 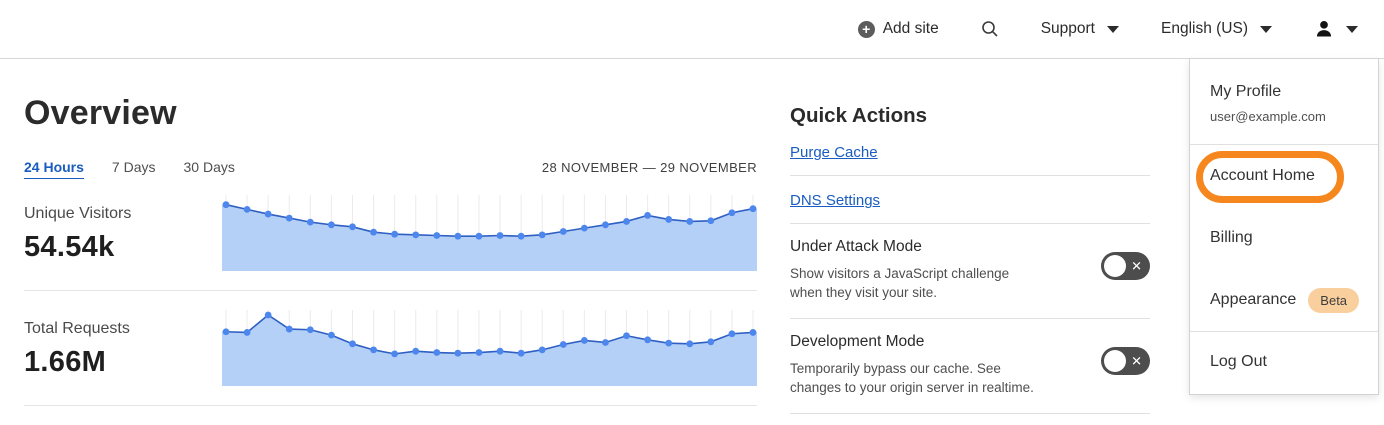 What do you see at coordinates (692, 29) in the screenshot?
I see `top-header: + Add site Support English (US)` at bounding box center [692, 29].